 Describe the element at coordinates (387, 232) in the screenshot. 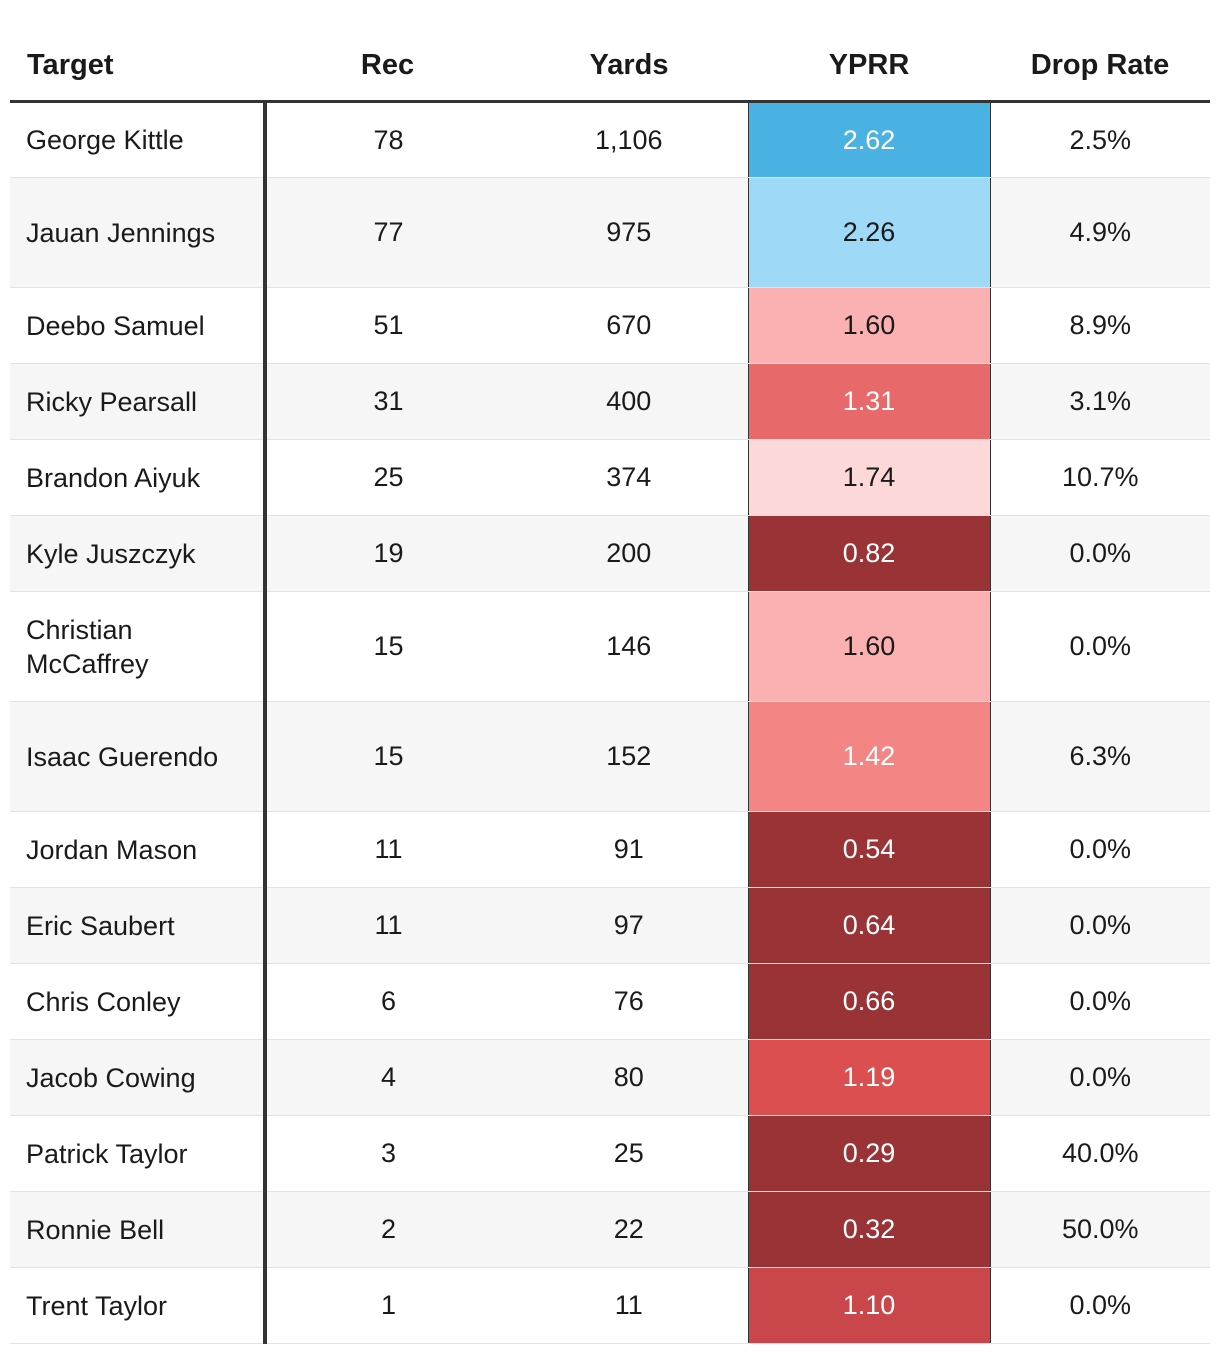

I see `cell-rec: 77` at that location.